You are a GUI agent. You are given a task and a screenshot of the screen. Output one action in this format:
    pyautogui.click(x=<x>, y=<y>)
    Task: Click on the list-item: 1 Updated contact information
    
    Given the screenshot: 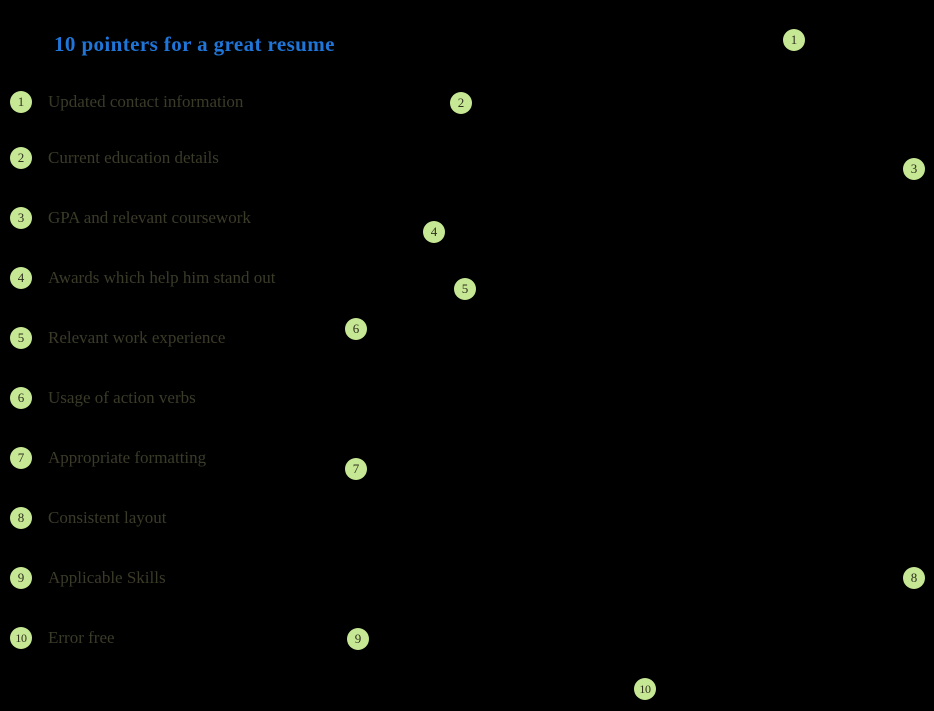 What is the action you would take?
    pyautogui.click(x=126, y=102)
    